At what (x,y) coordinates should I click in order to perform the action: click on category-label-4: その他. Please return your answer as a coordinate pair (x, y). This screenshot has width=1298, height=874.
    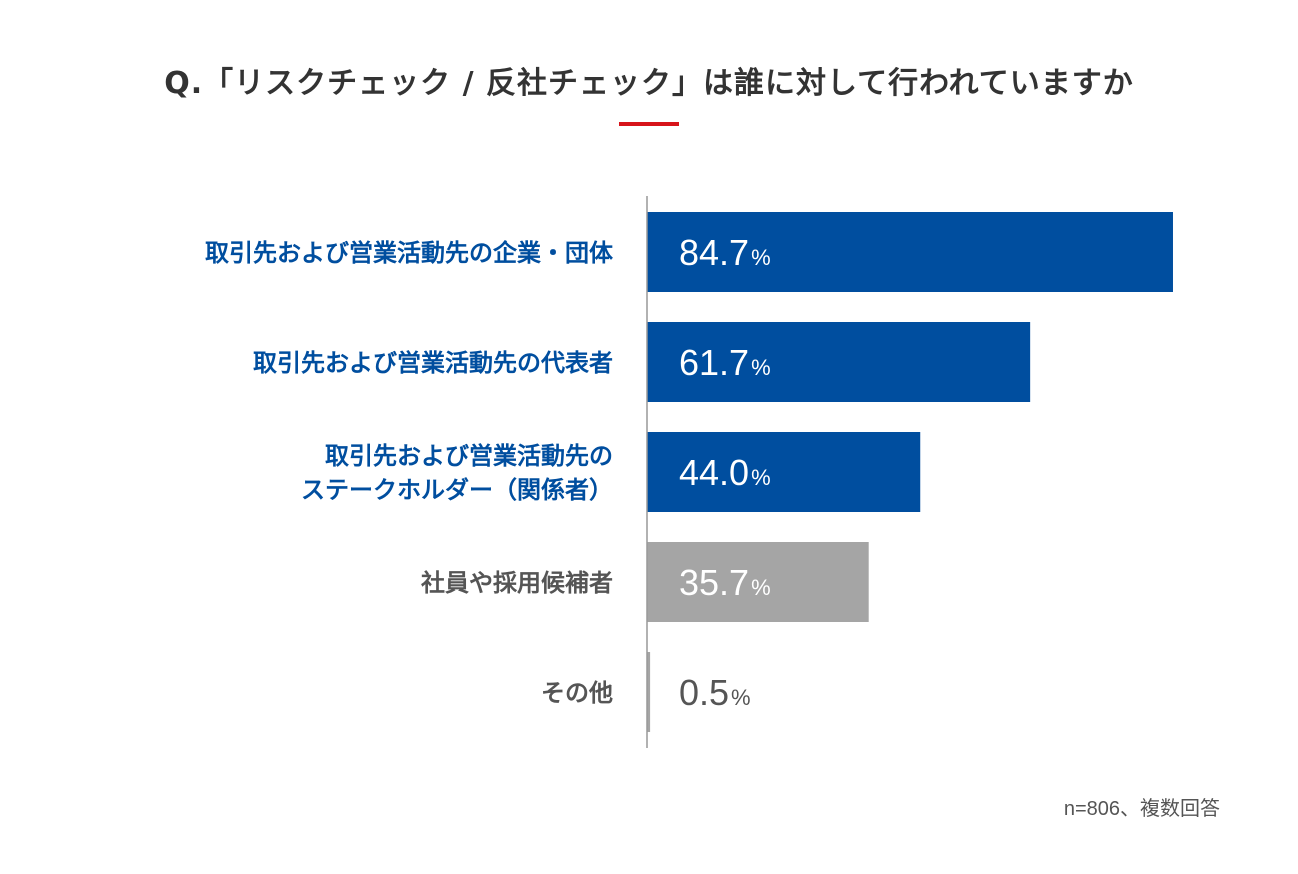
    Looking at the image, I should click on (577, 693).